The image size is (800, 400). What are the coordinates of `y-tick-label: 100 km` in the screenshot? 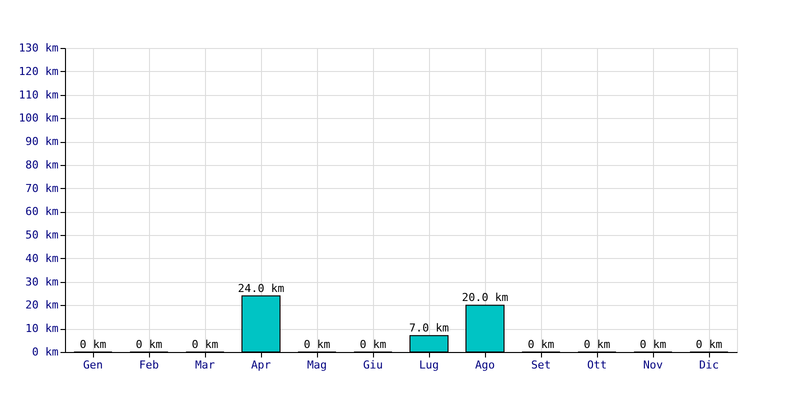 It's located at (38, 118).